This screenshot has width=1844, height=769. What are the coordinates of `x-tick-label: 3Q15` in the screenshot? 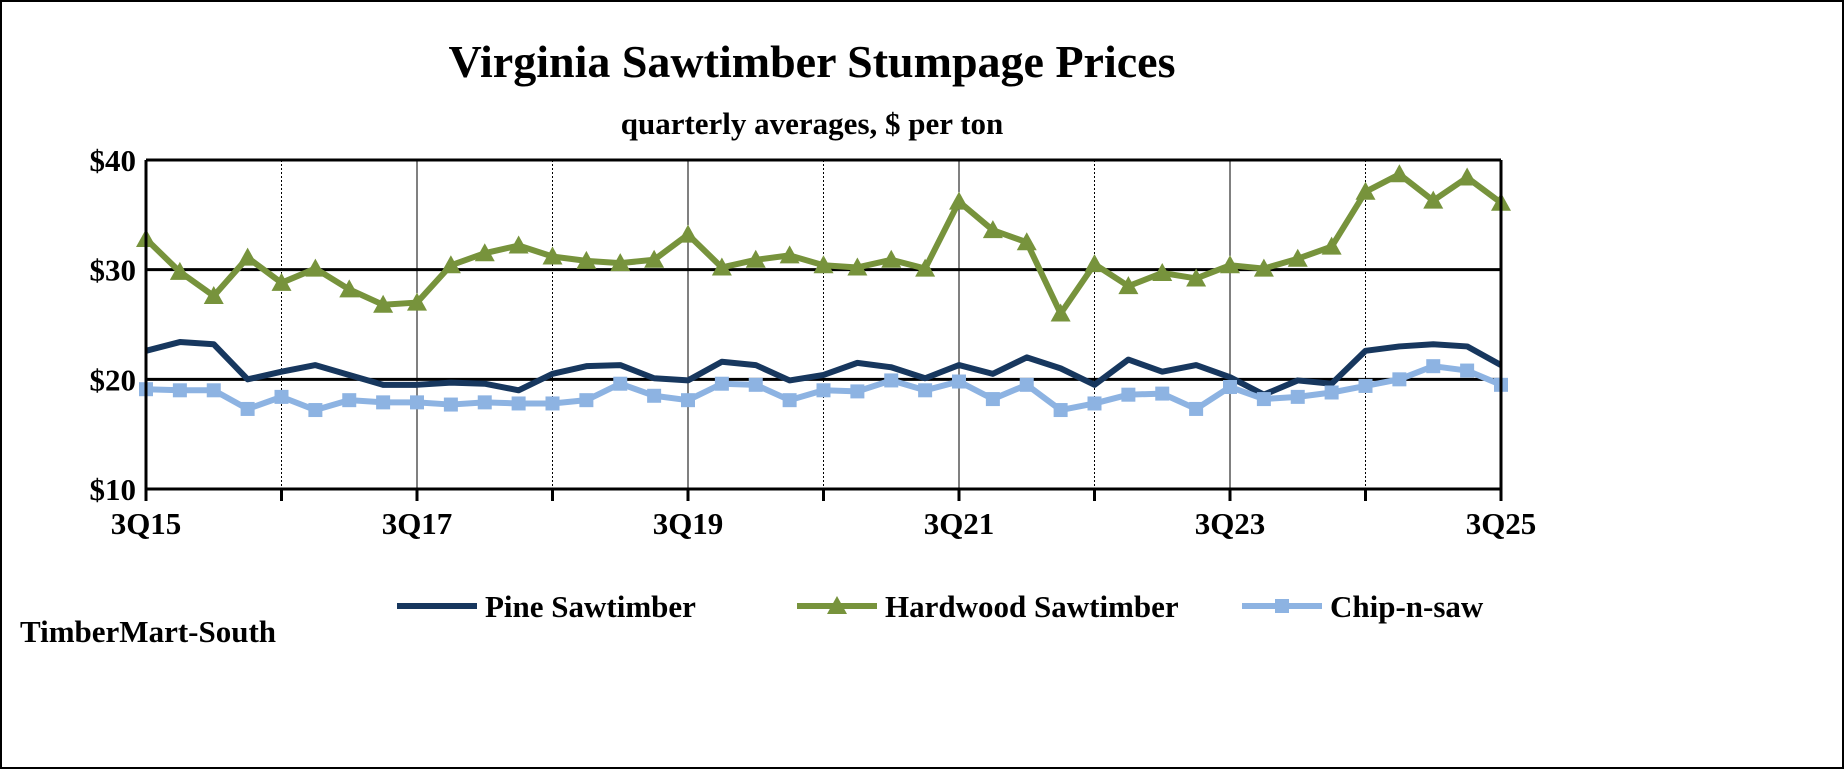 It's located at (146, 523).